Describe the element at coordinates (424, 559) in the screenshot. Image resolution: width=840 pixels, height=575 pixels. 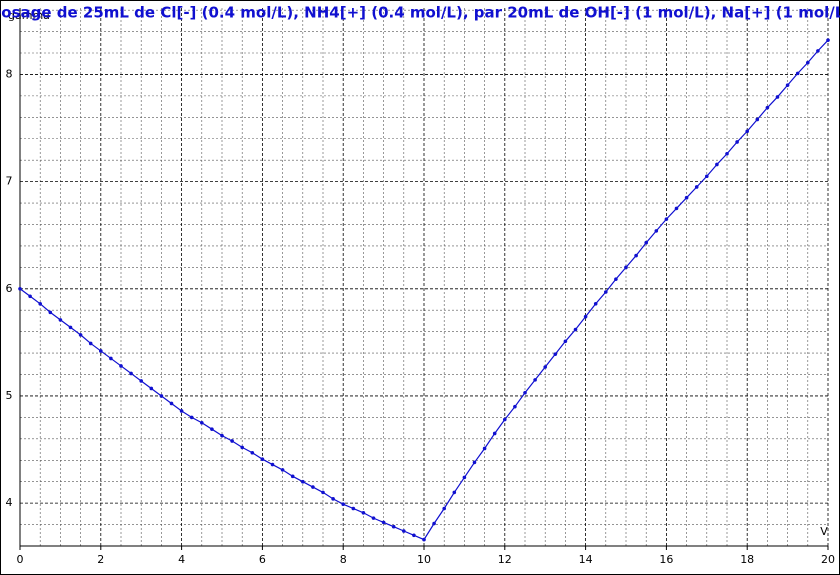
I see `x-tick-label: 10` at that location.